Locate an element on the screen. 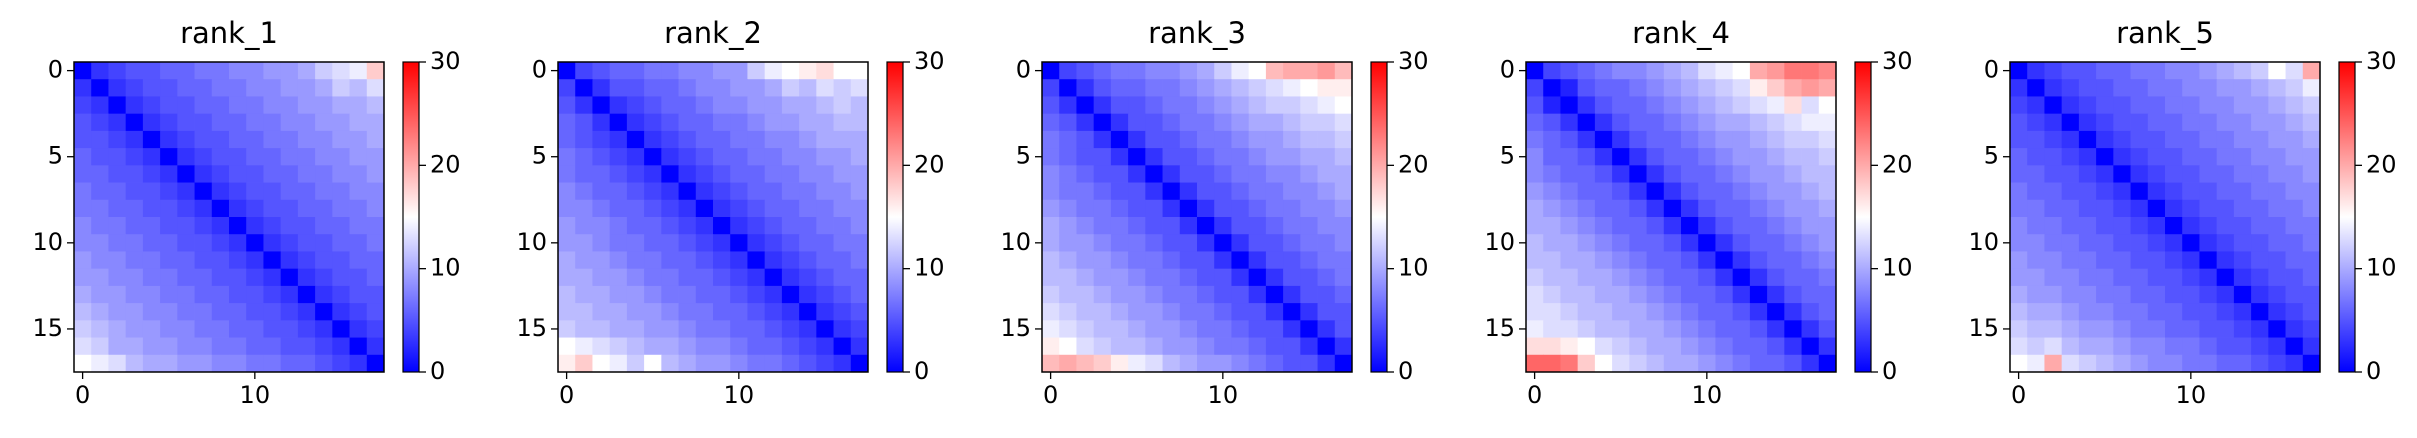 The width and height of the screenshot is (2417, 438). colorbar-tick-label: 20 is located at coordinates (929, 164).